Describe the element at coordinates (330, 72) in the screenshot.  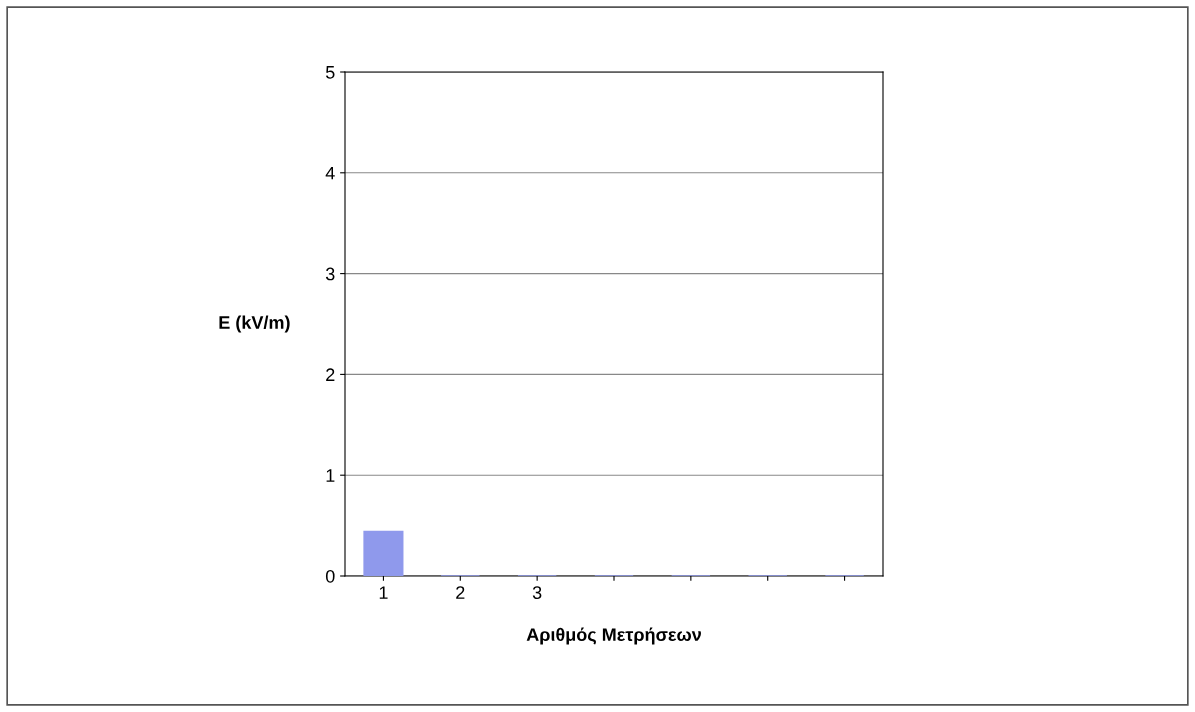
I see `y-tick-label: 5` at that location.